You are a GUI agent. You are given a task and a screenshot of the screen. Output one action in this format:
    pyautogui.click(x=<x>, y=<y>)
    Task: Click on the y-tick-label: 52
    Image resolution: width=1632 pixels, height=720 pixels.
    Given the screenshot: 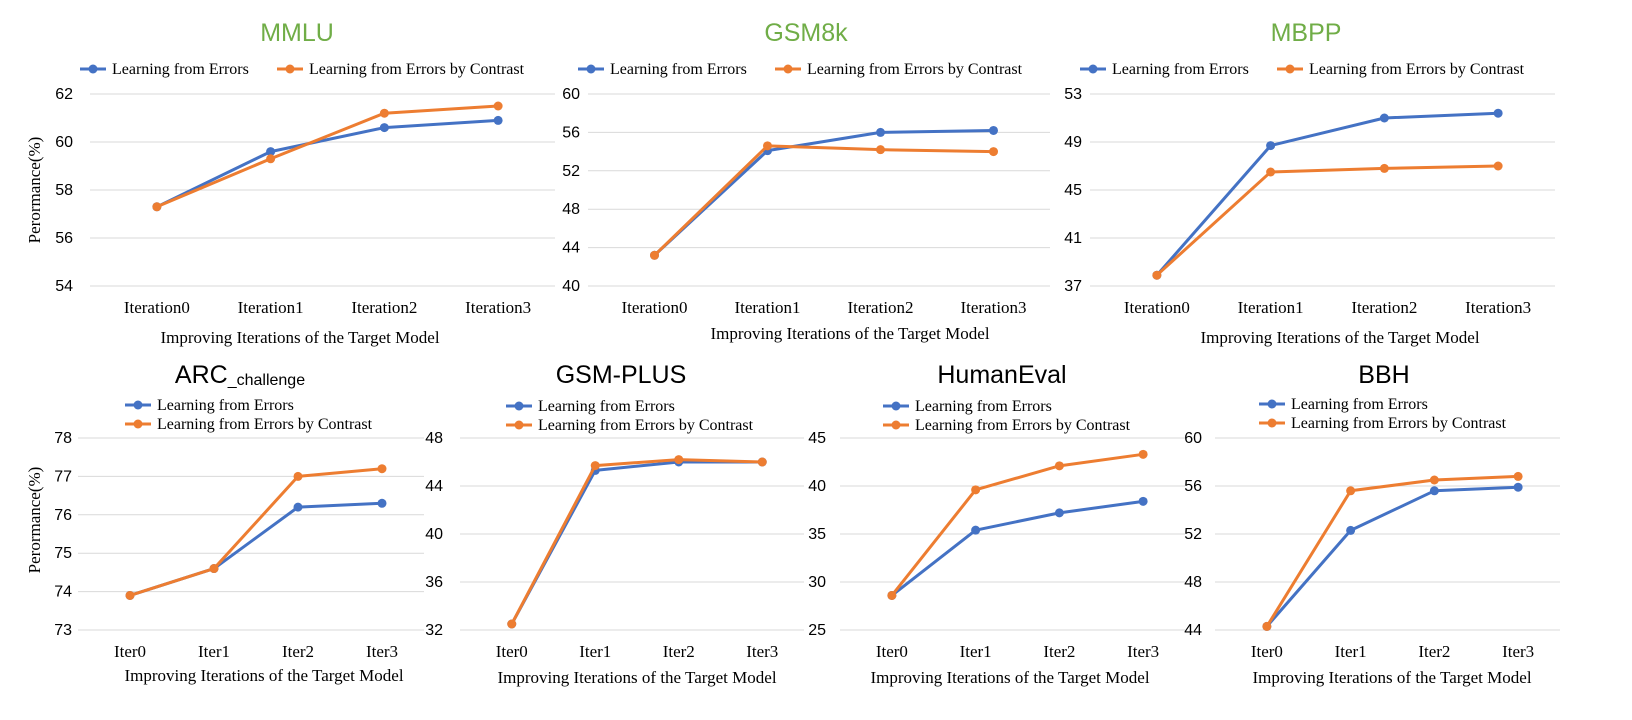 What is the action you would take?
    pyautogui.click(x=571, y=171)
    